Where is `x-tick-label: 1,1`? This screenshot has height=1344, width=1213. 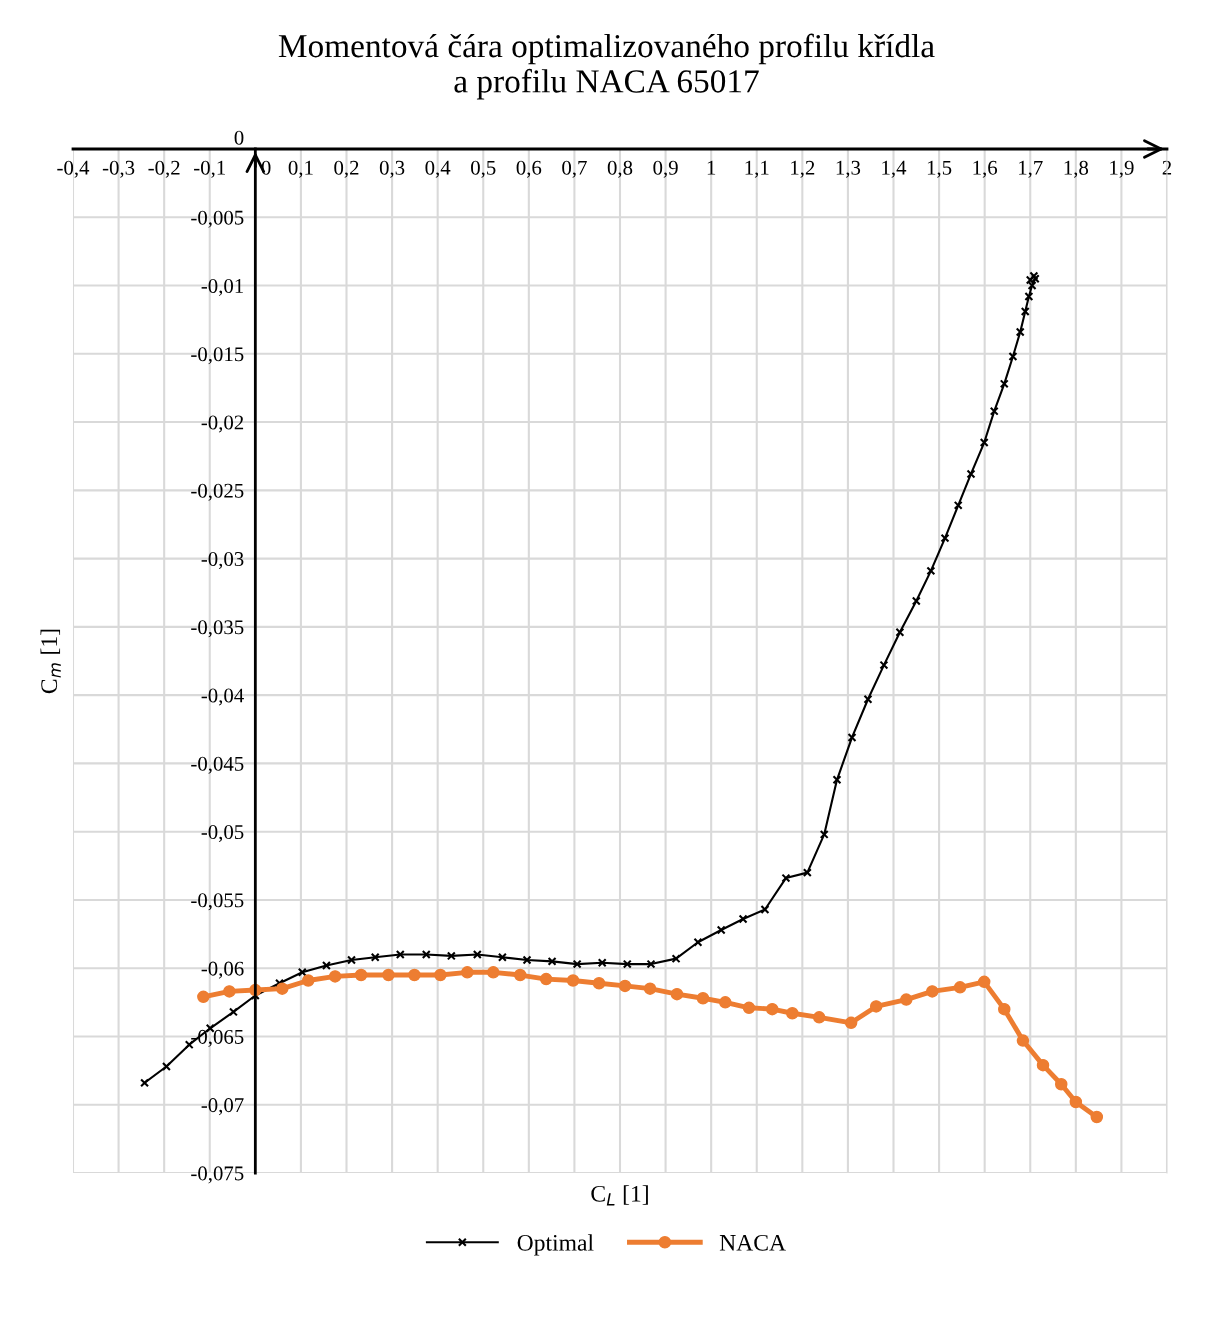 x-tick-label: 1,1 is located at coordinates (757, 169).